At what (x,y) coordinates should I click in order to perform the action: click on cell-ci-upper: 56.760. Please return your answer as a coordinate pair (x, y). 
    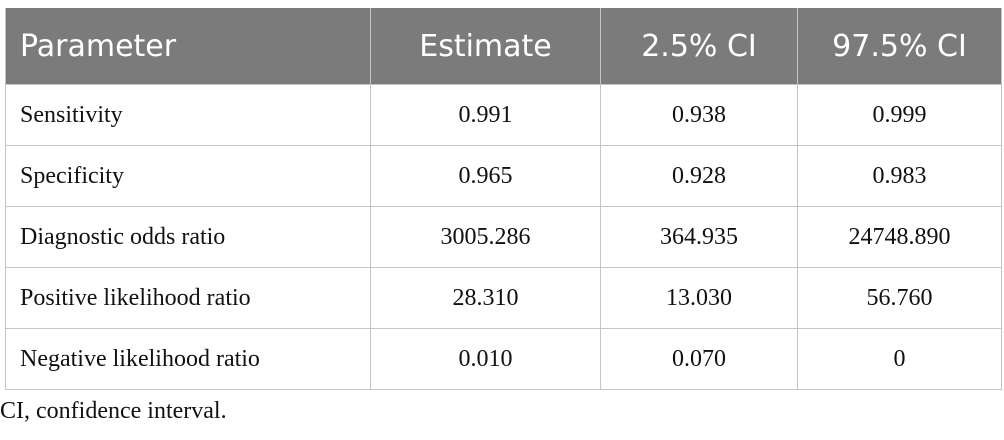
    Looking at the image, I should click on (899, 298).